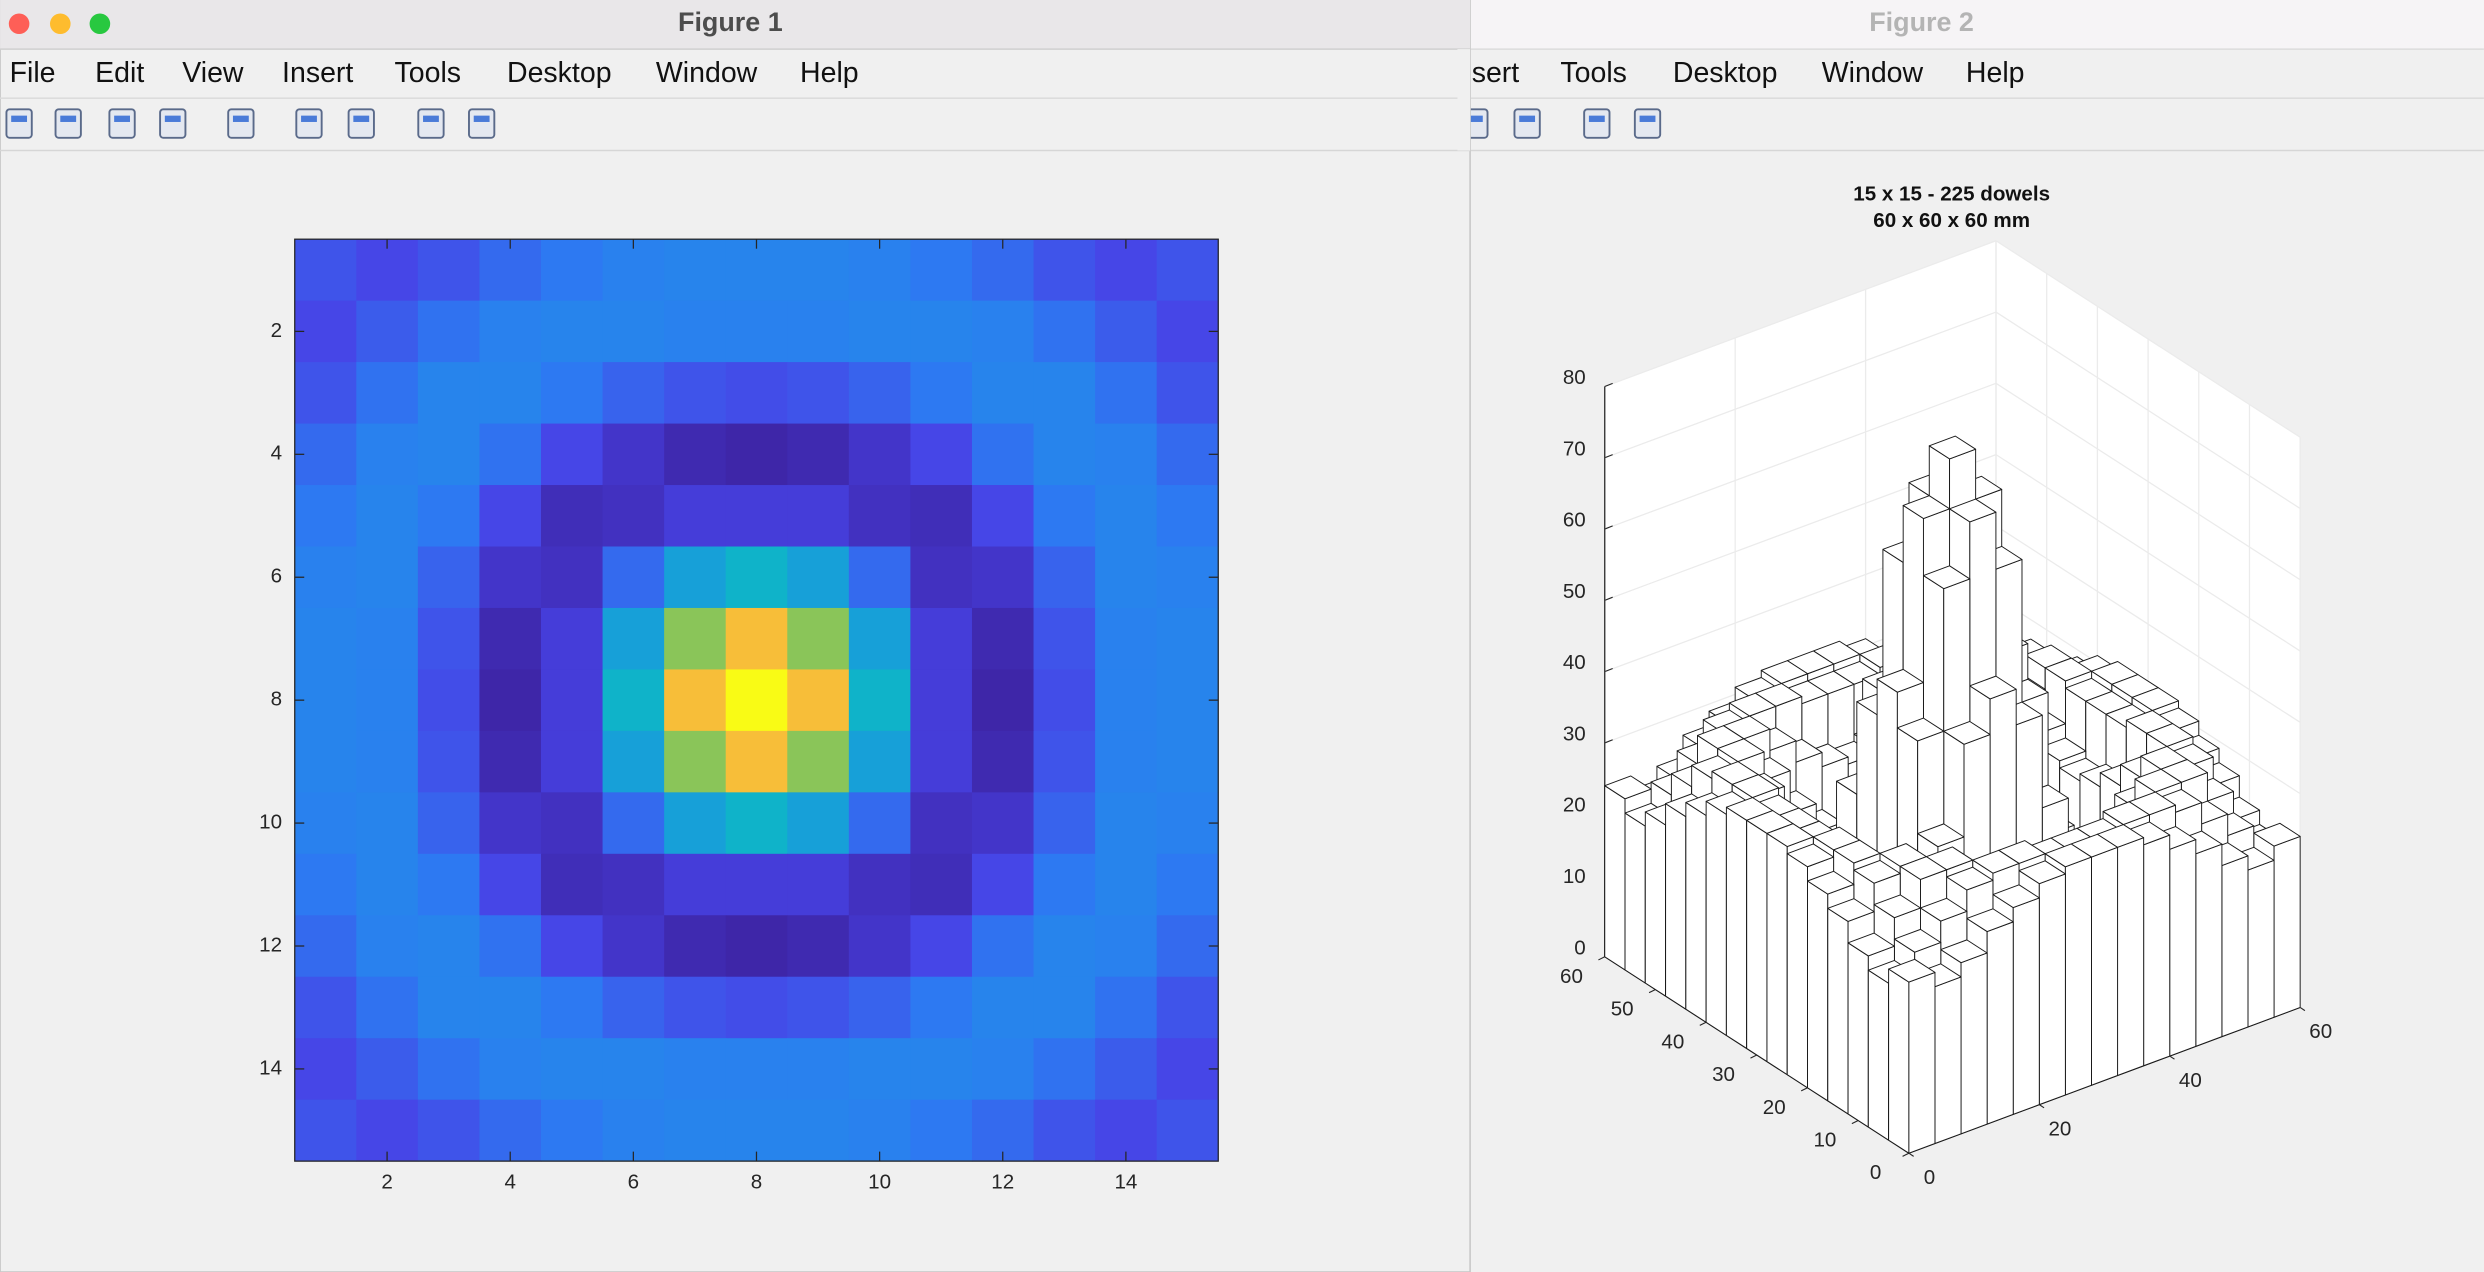 The width and height of the screenshot is (2484, 1272). What do you see at coordinates (276, 576) in the screenshot?
I see `y-tick-label: 6` at bounding box center [276, 576].